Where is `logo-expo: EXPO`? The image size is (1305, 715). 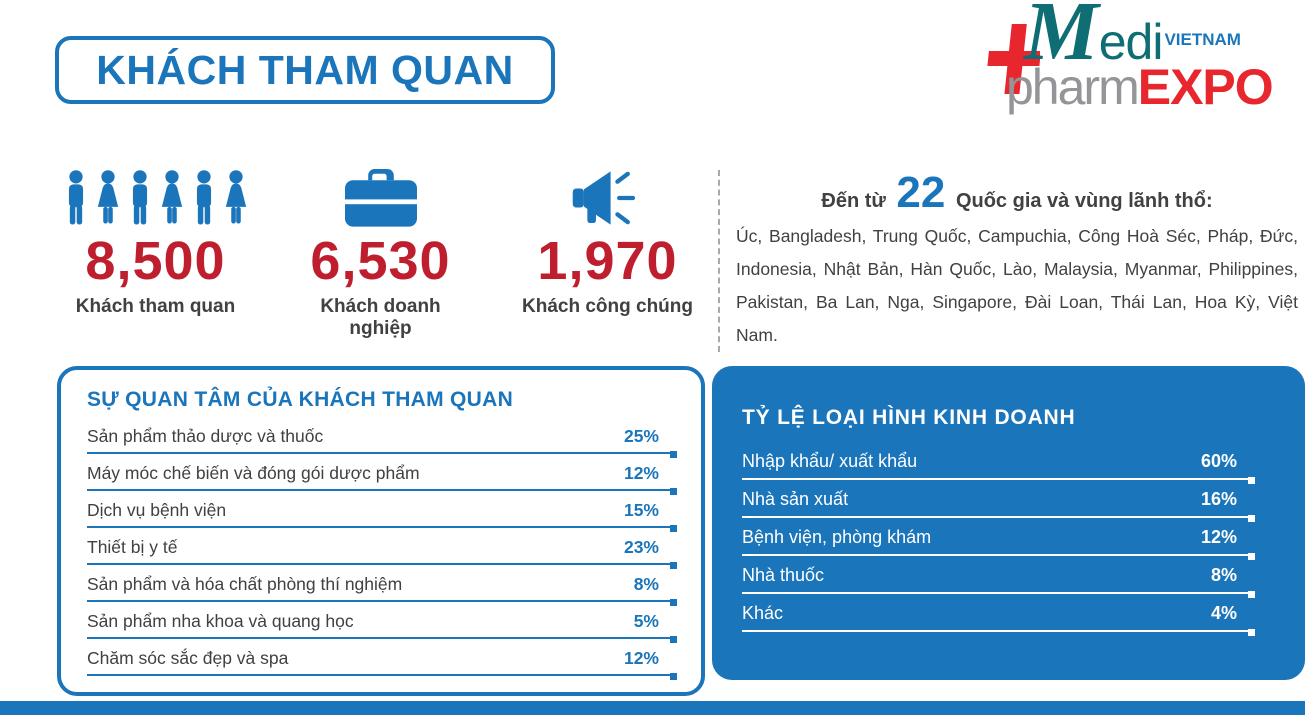 logo-expo: EXPO is located at coordinates (1205, 87).